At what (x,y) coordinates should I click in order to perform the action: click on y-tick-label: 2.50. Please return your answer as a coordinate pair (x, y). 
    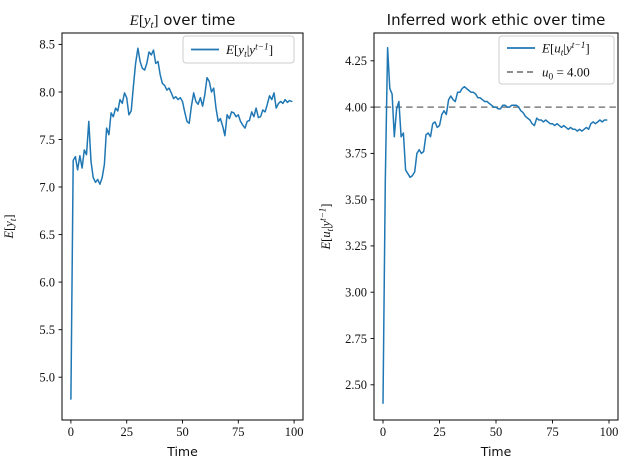
    Looking at the image, I should click on (356, 385).